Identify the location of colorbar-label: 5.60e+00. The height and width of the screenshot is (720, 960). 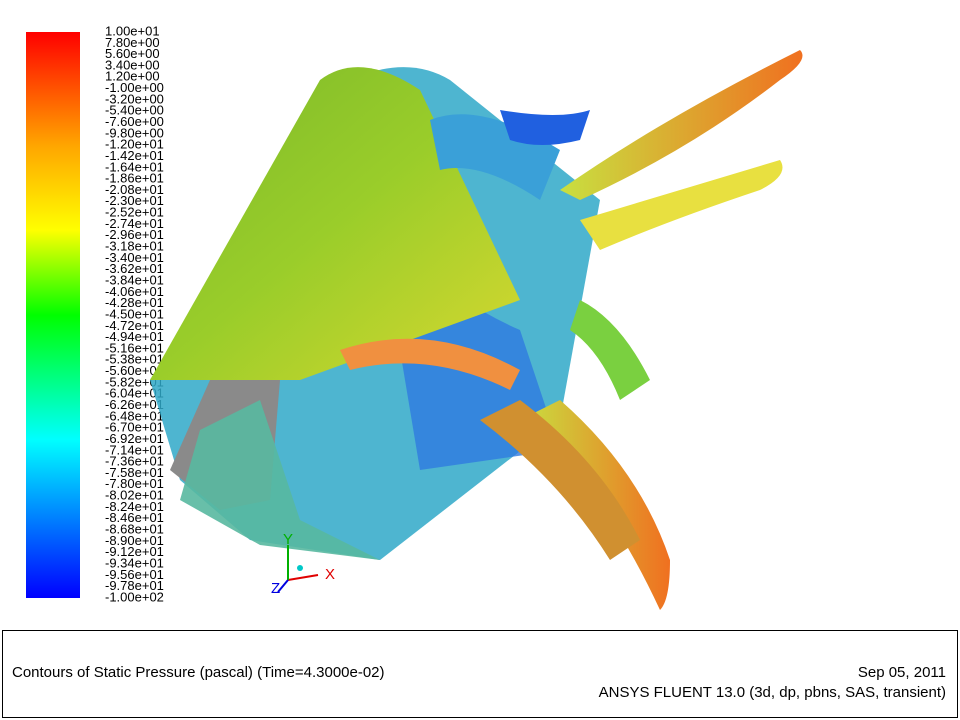
(132, 53).